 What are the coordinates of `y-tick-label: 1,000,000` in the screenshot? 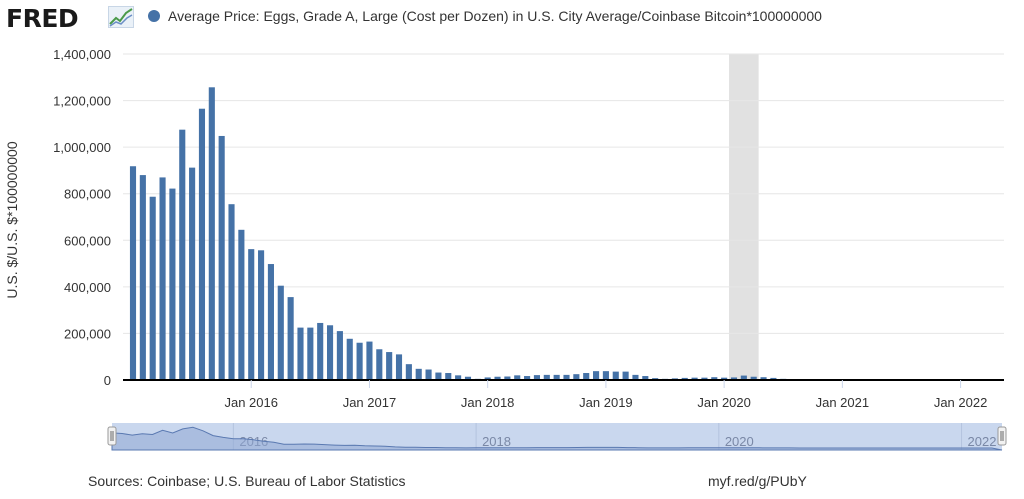 It's located at (82, 147).